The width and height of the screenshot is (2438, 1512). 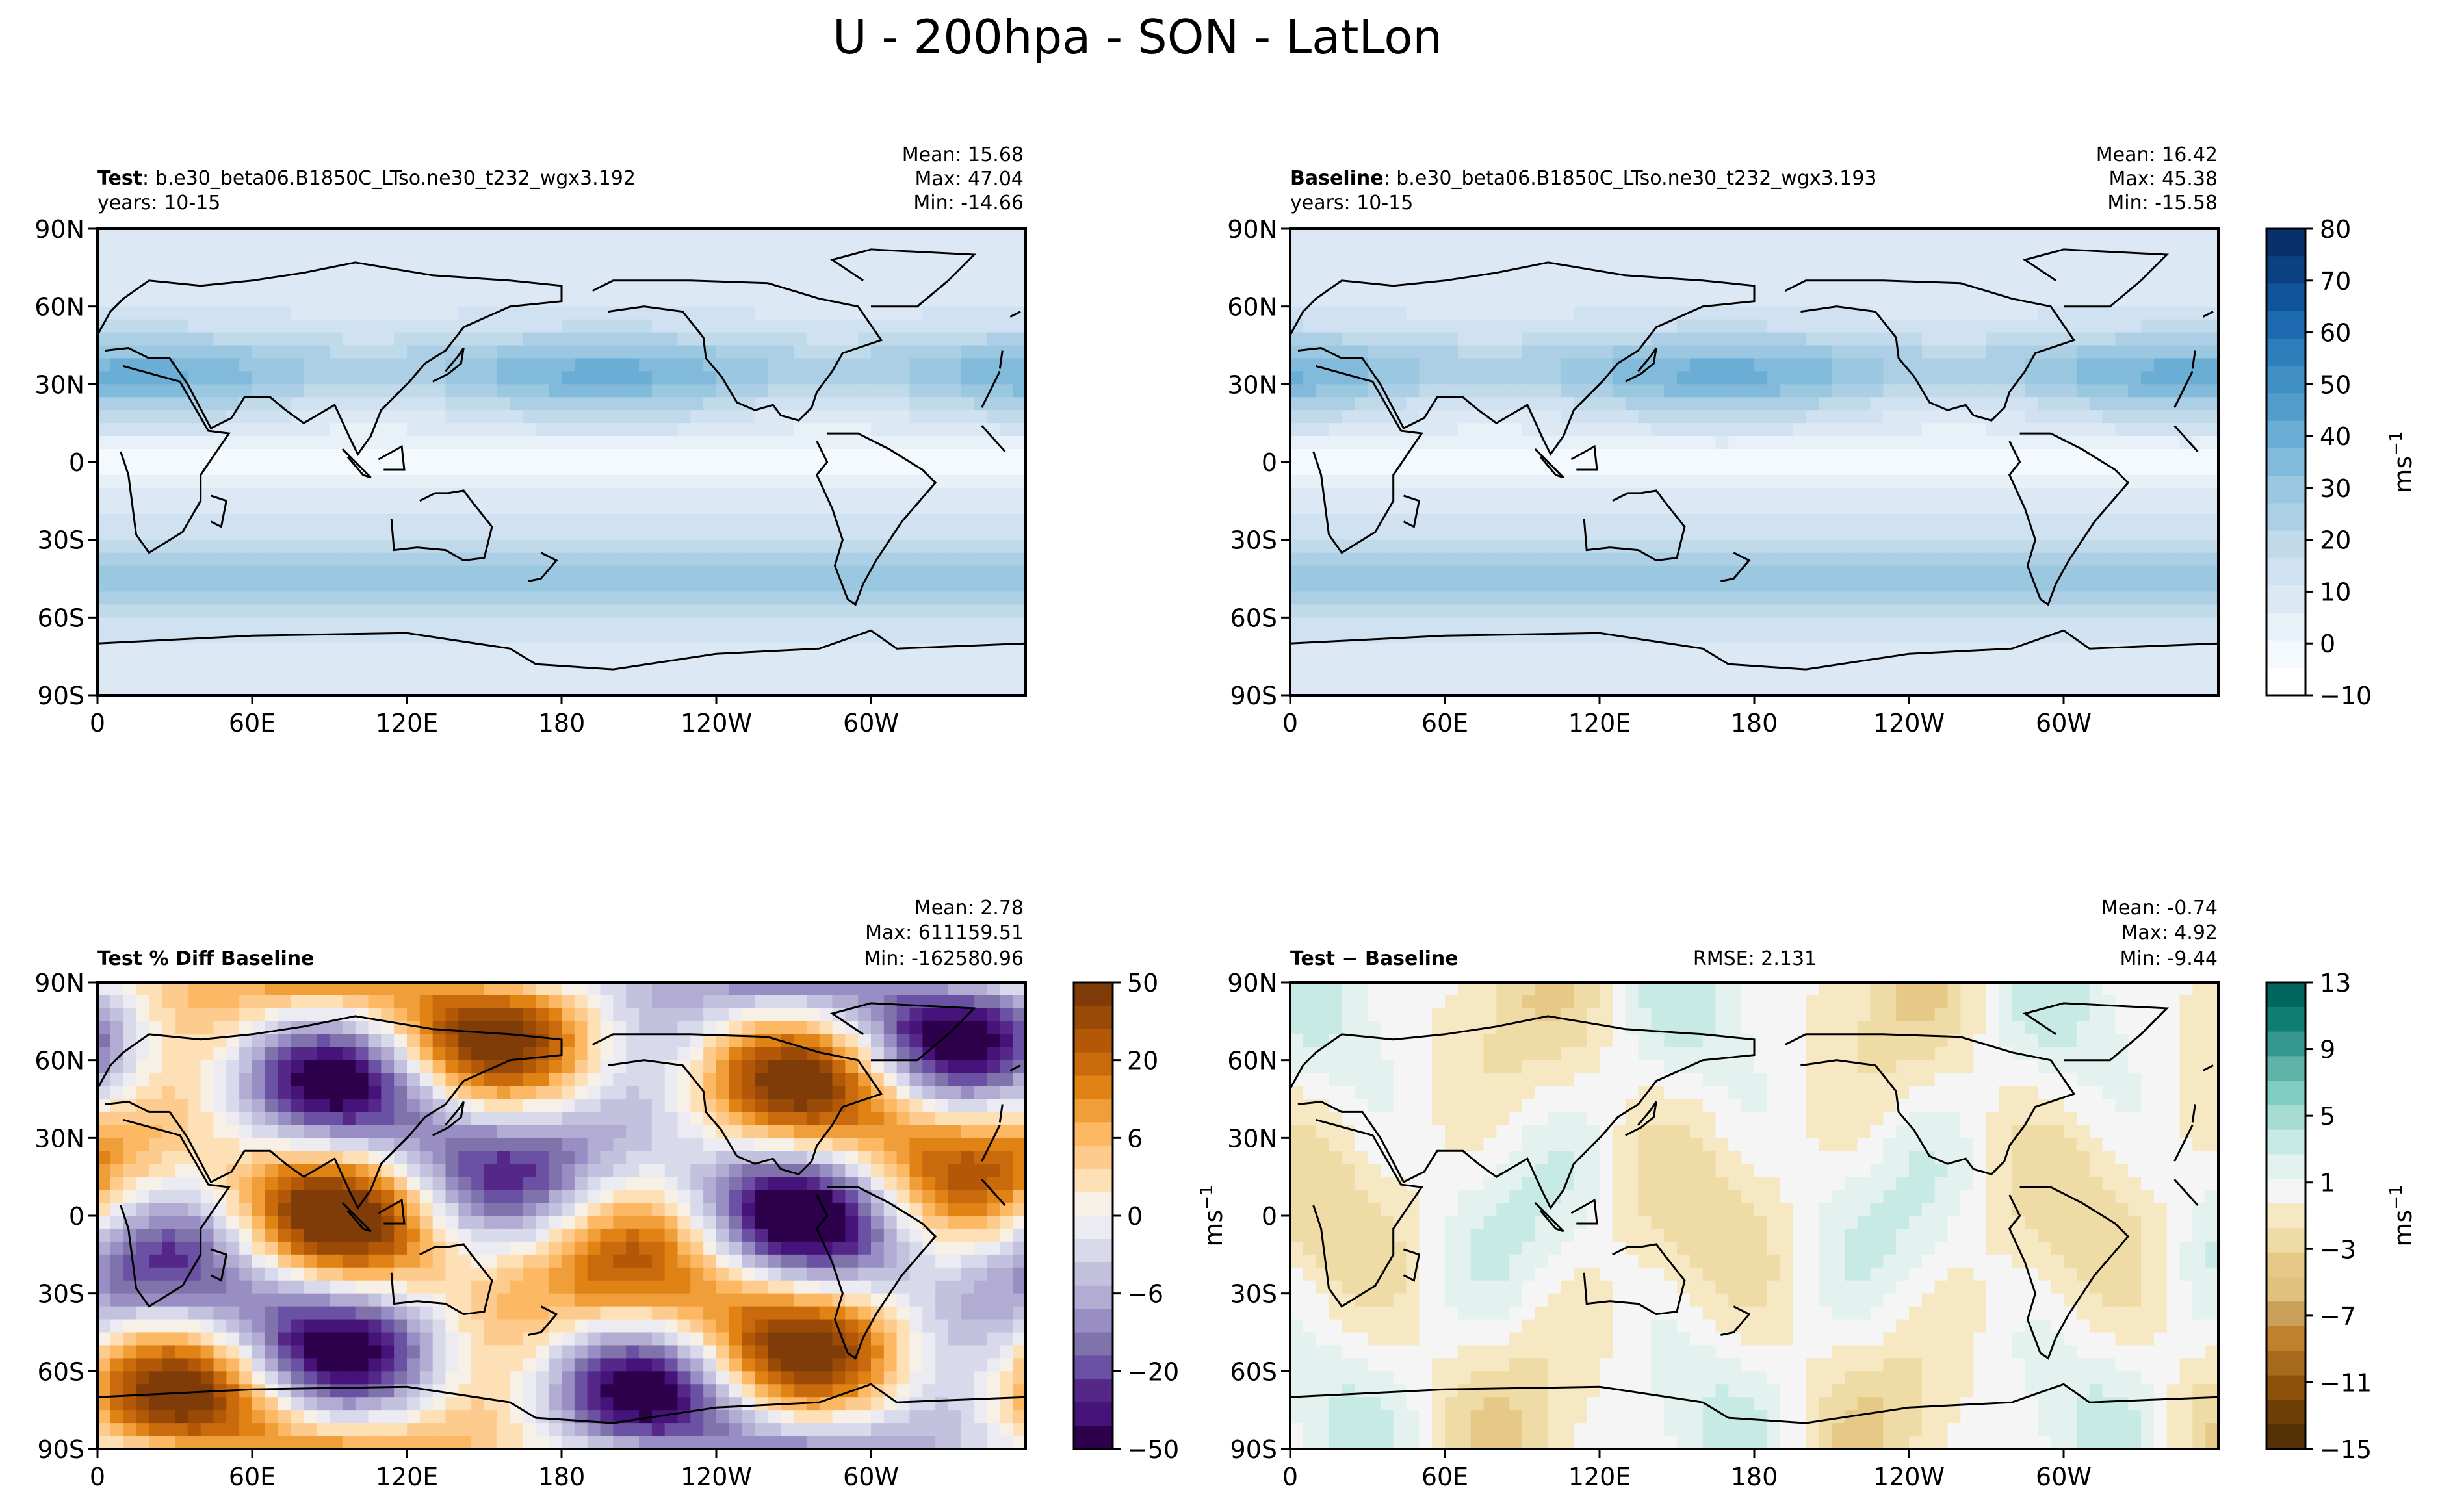 What do you see at coordinates (2327, 1116) in the screenshot?
I see `colorbar-tick-label: 5` at bounding box center [2327, 1116].